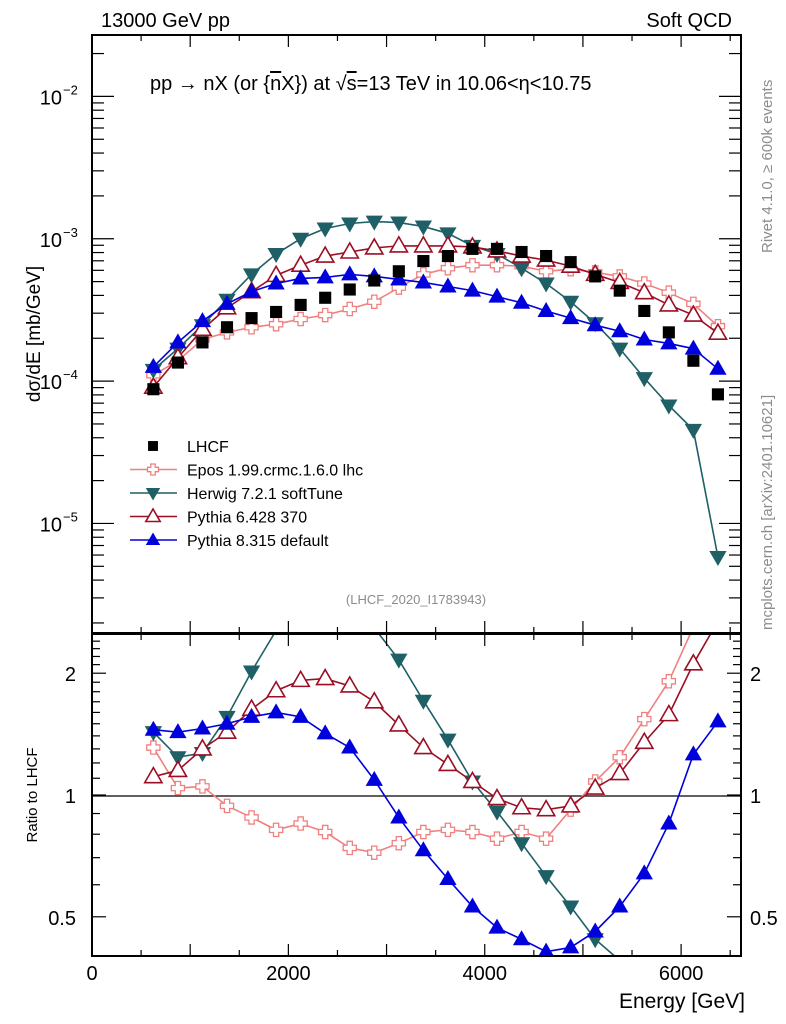  I want to click on ratio-y-tick-label-left: 0.5, so click(62, 919).